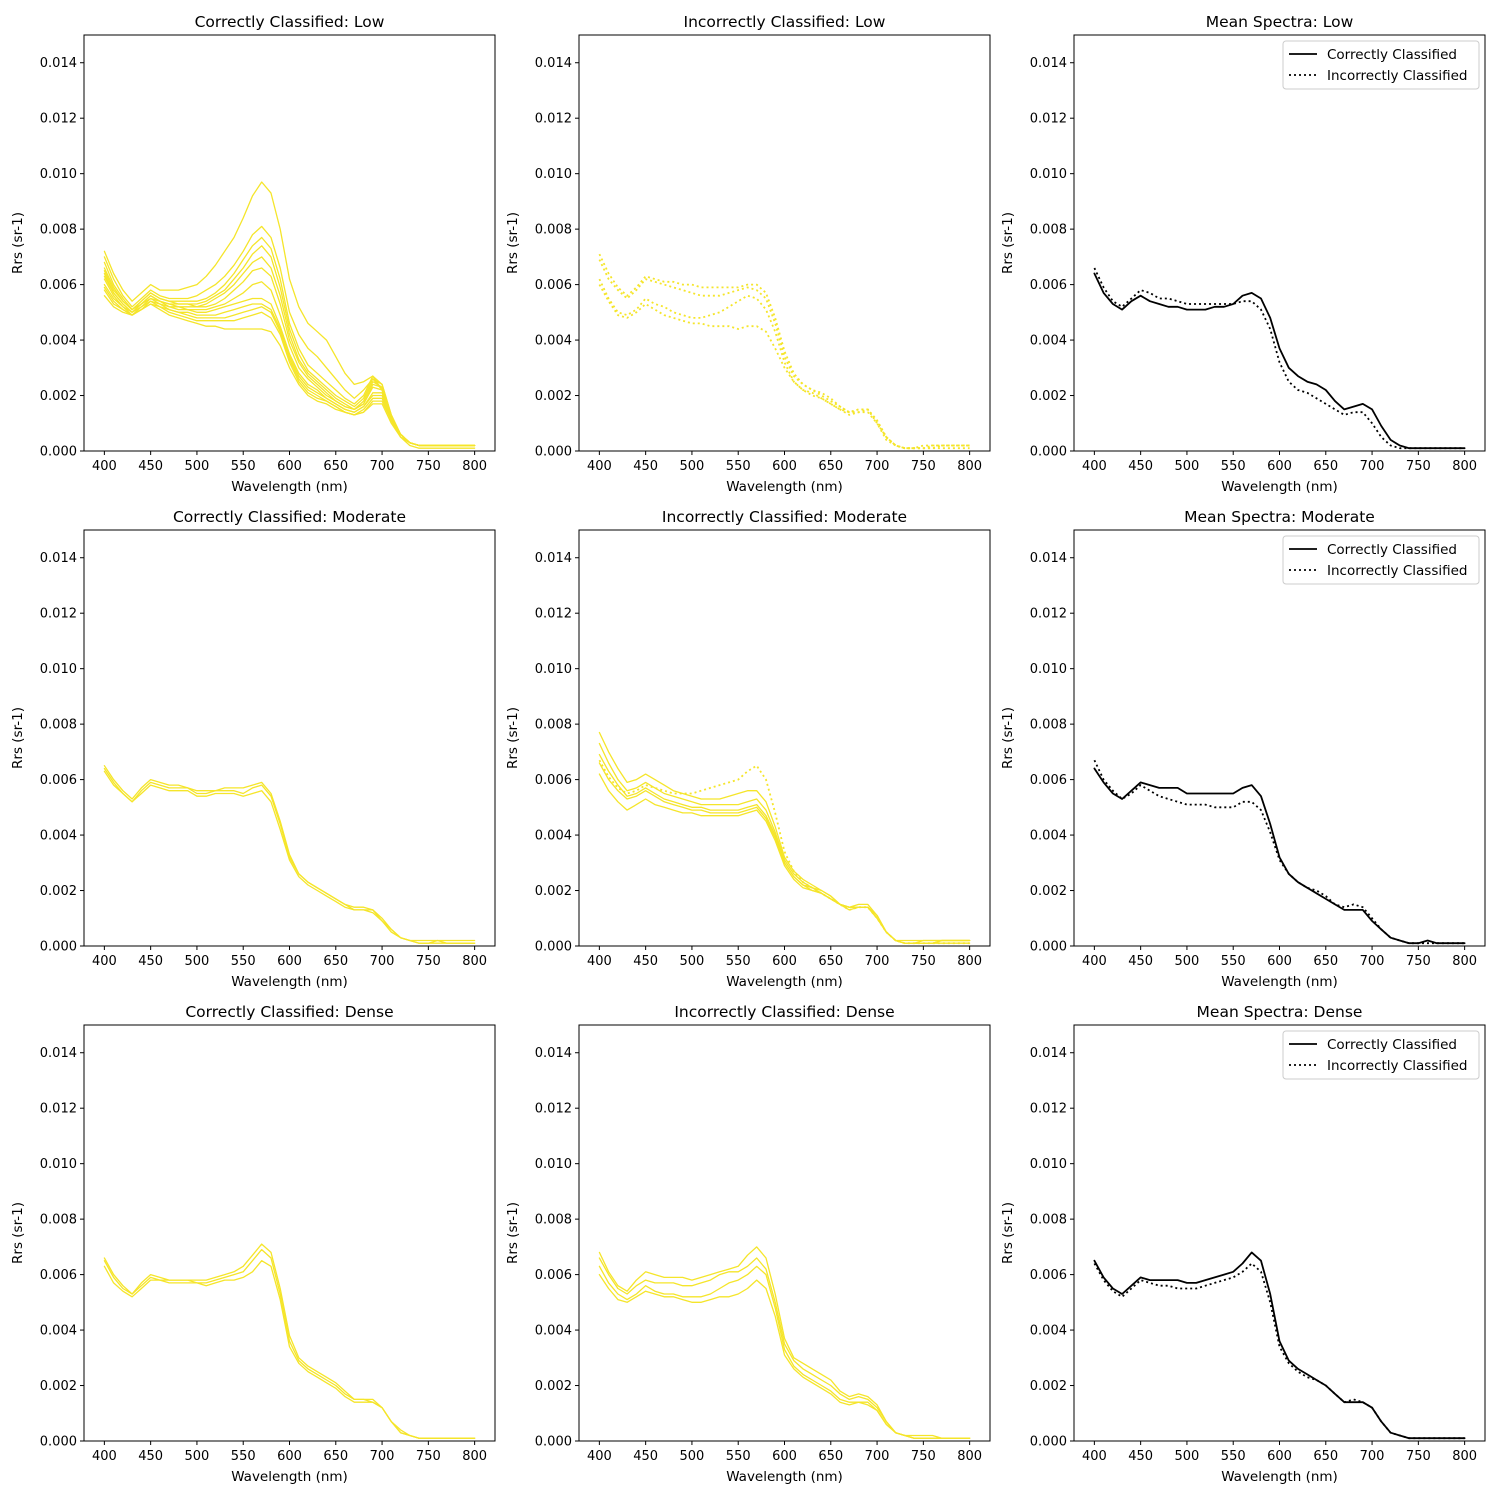 The image size is (1500, 1500). Describe the element at coordinates (290, 22) in the screenshot. I see `chart-title: Correctly Classified: Low` at that location.